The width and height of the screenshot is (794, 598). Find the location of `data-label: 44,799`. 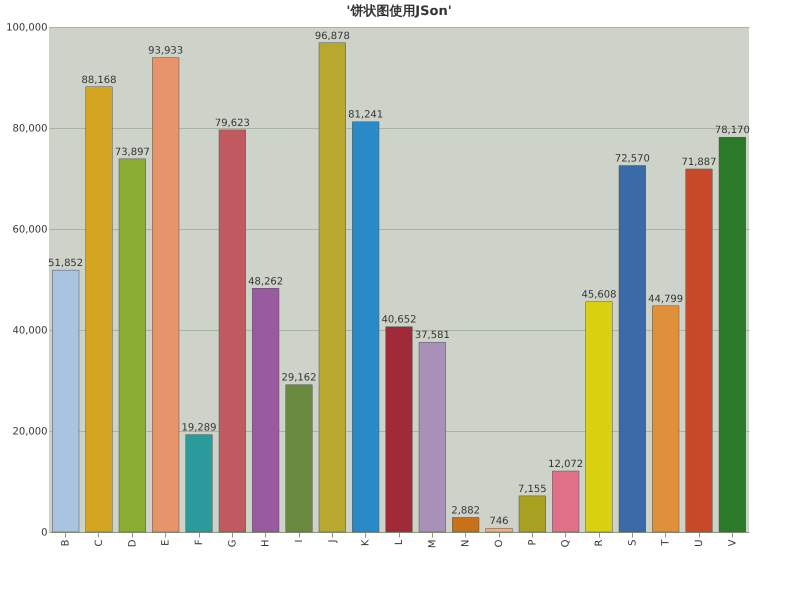

data-label: 44,799 is located at coordinates (666, 299).